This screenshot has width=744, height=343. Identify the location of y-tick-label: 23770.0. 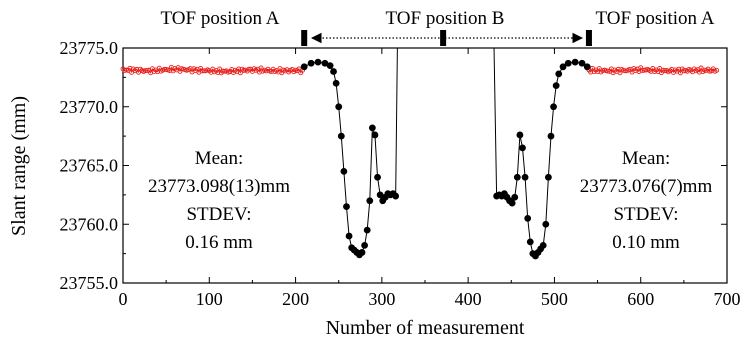
(89, 107).